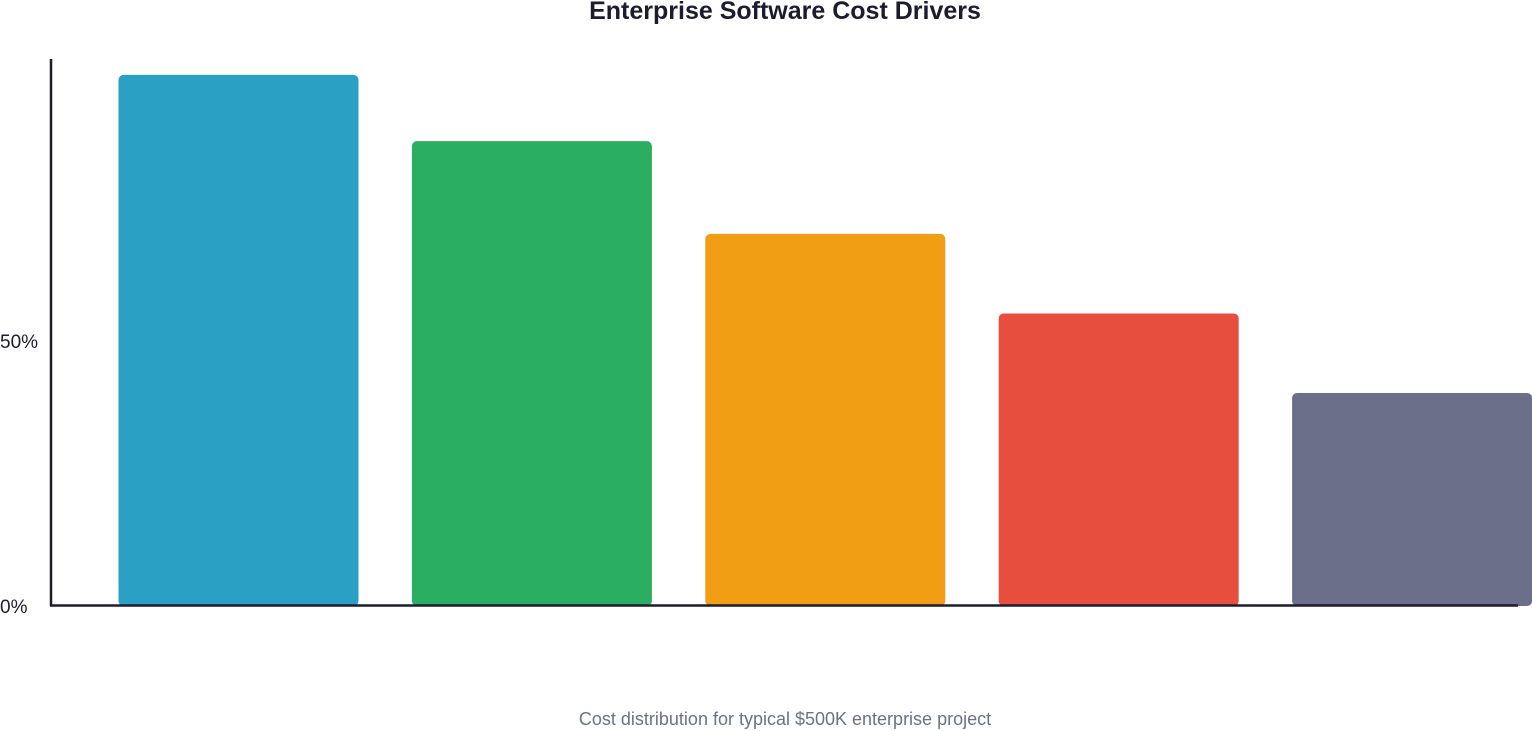 This screenshot has width=1532, height=731. Describe the element at coordinates (14, 607) in the screenshot. I see `y-tick-label-1: 0%` at that location.